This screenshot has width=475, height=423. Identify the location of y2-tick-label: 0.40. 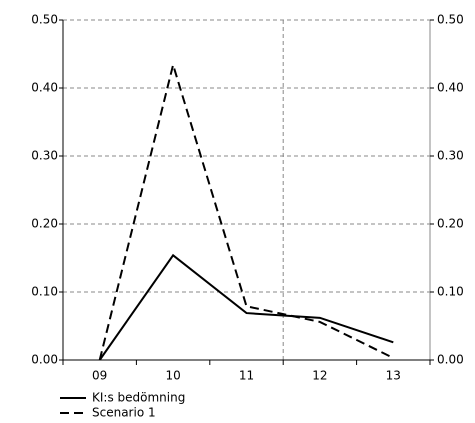
(450, 88).